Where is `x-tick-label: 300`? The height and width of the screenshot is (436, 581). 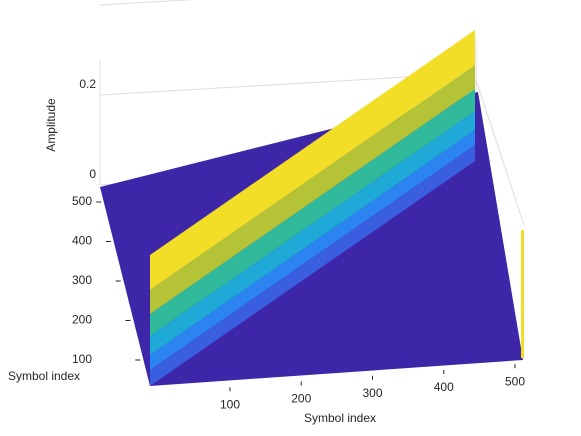
x-tick-label: 300 is located at coordinates (372, 393).